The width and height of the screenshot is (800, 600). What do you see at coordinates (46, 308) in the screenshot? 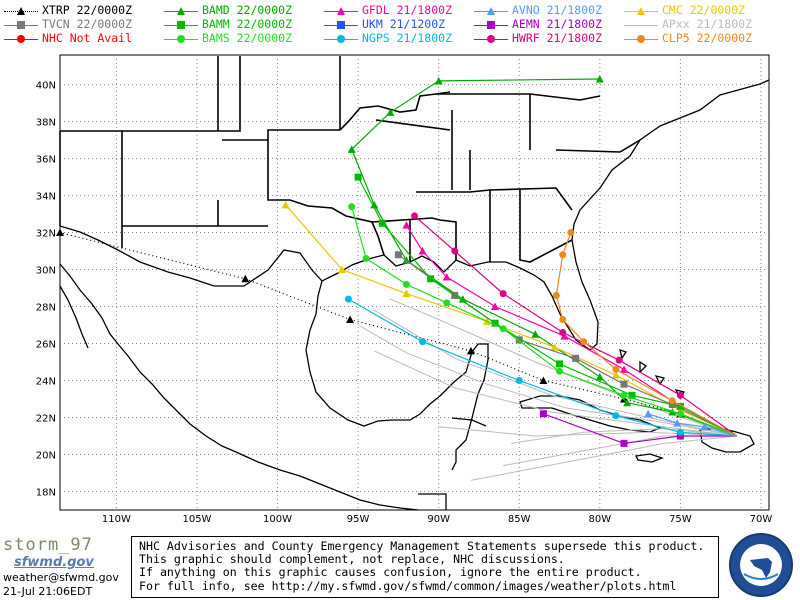
I see `lat-tick-label: 28N` at bounding box center [46, 308].